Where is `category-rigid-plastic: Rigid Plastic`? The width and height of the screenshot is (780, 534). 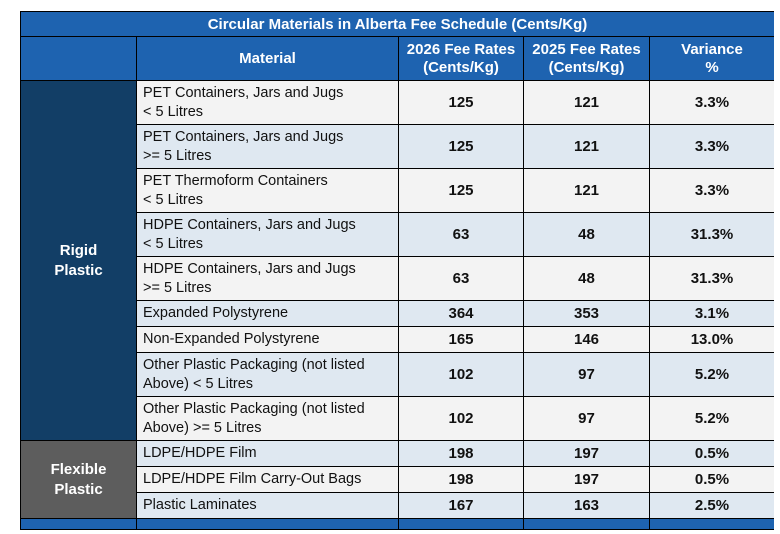
category-rigid-plastic: Rigid Plastic is located at coordinates (78, 260).